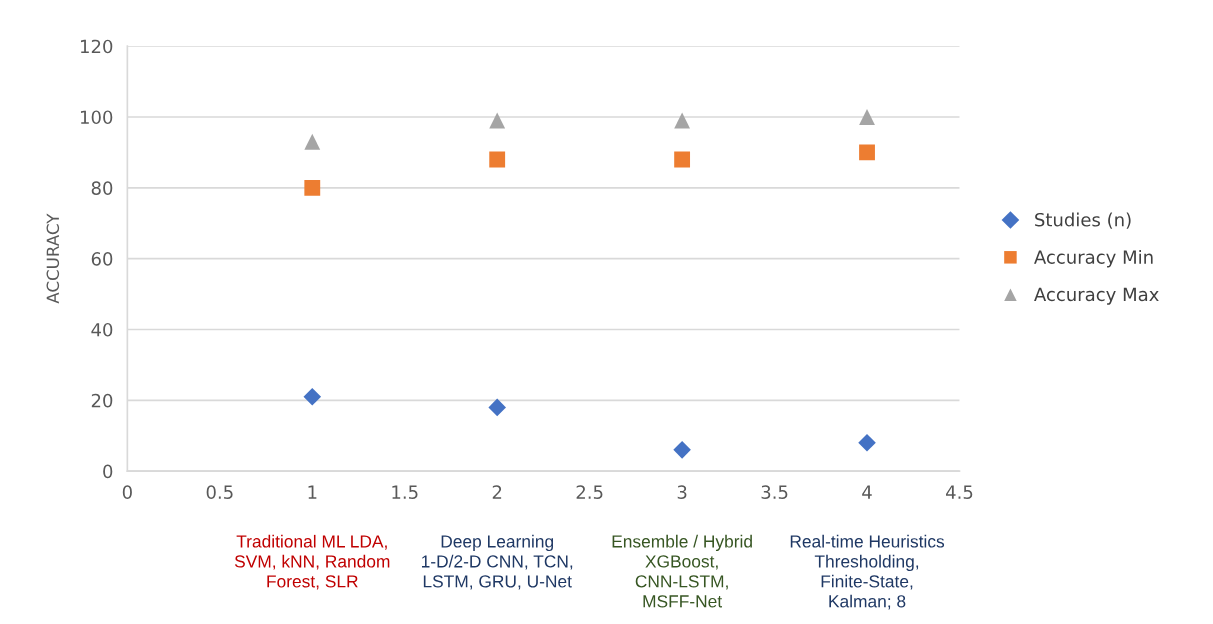 This screenshot has height=624, width=1213. I want to click on y-tick-label: 0, so click(108, 471).